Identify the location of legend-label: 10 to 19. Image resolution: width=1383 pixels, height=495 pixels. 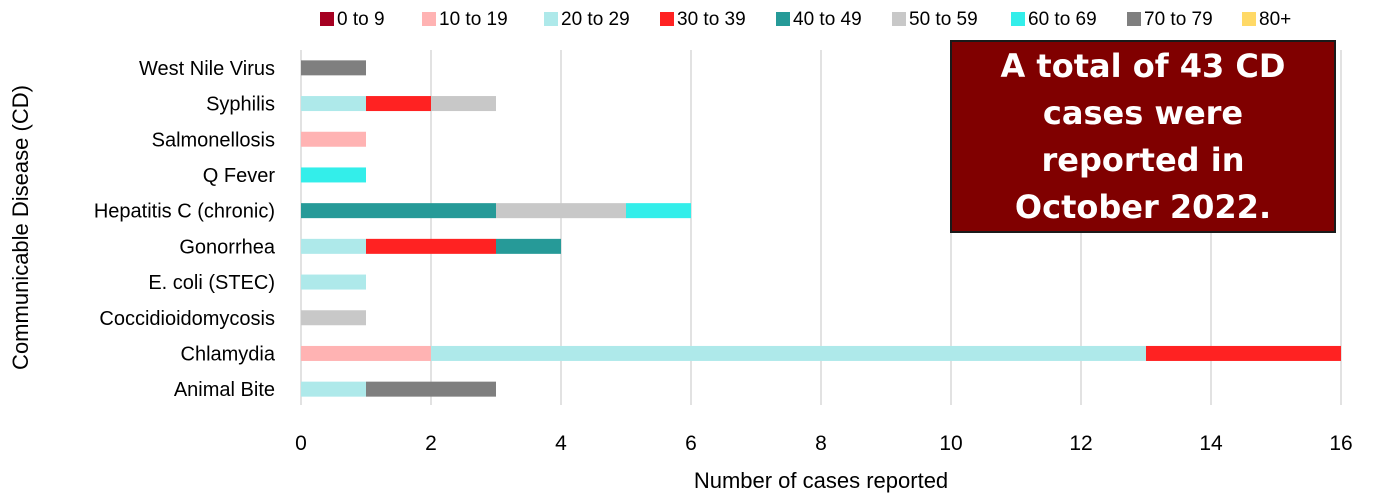
(473, 19).